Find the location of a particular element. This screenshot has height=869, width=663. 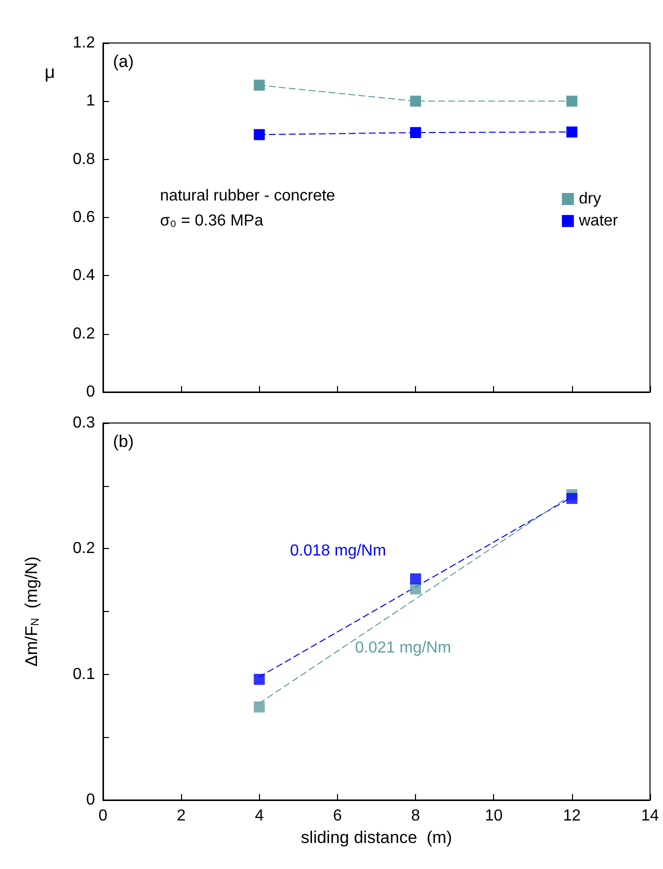

annotation: 0.021 mg/Nm is located at coordinates (403, 648).